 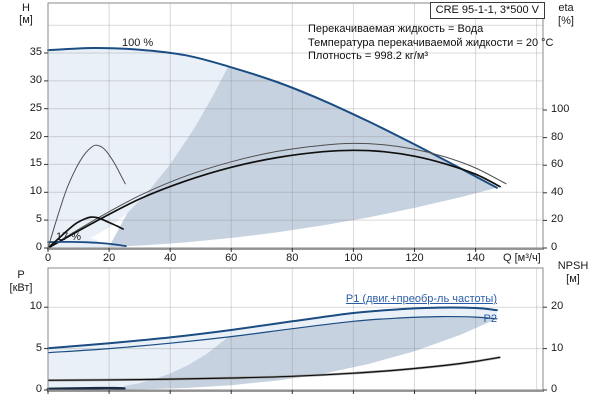 I want to click on right-tick-label: 80, so click(x=557, y=136).